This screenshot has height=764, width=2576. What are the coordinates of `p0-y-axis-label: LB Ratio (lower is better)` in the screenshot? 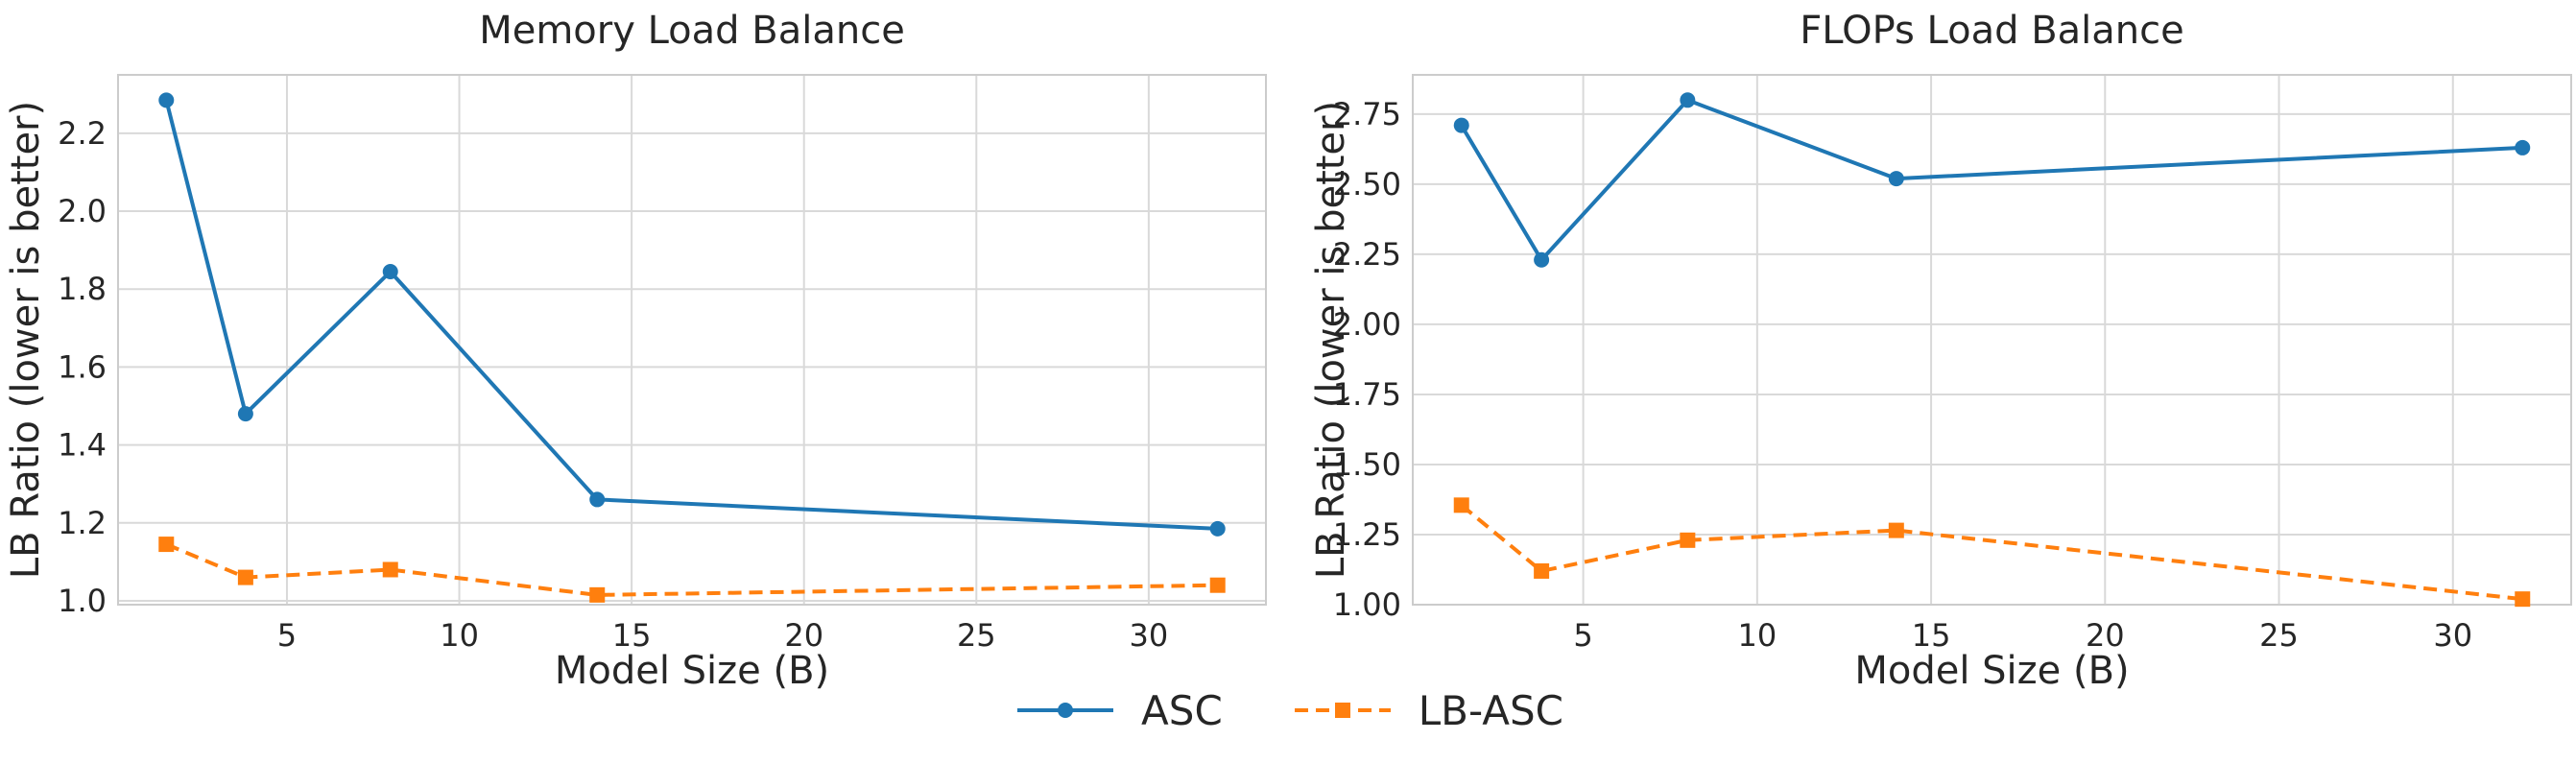 It's located at (26, 340).